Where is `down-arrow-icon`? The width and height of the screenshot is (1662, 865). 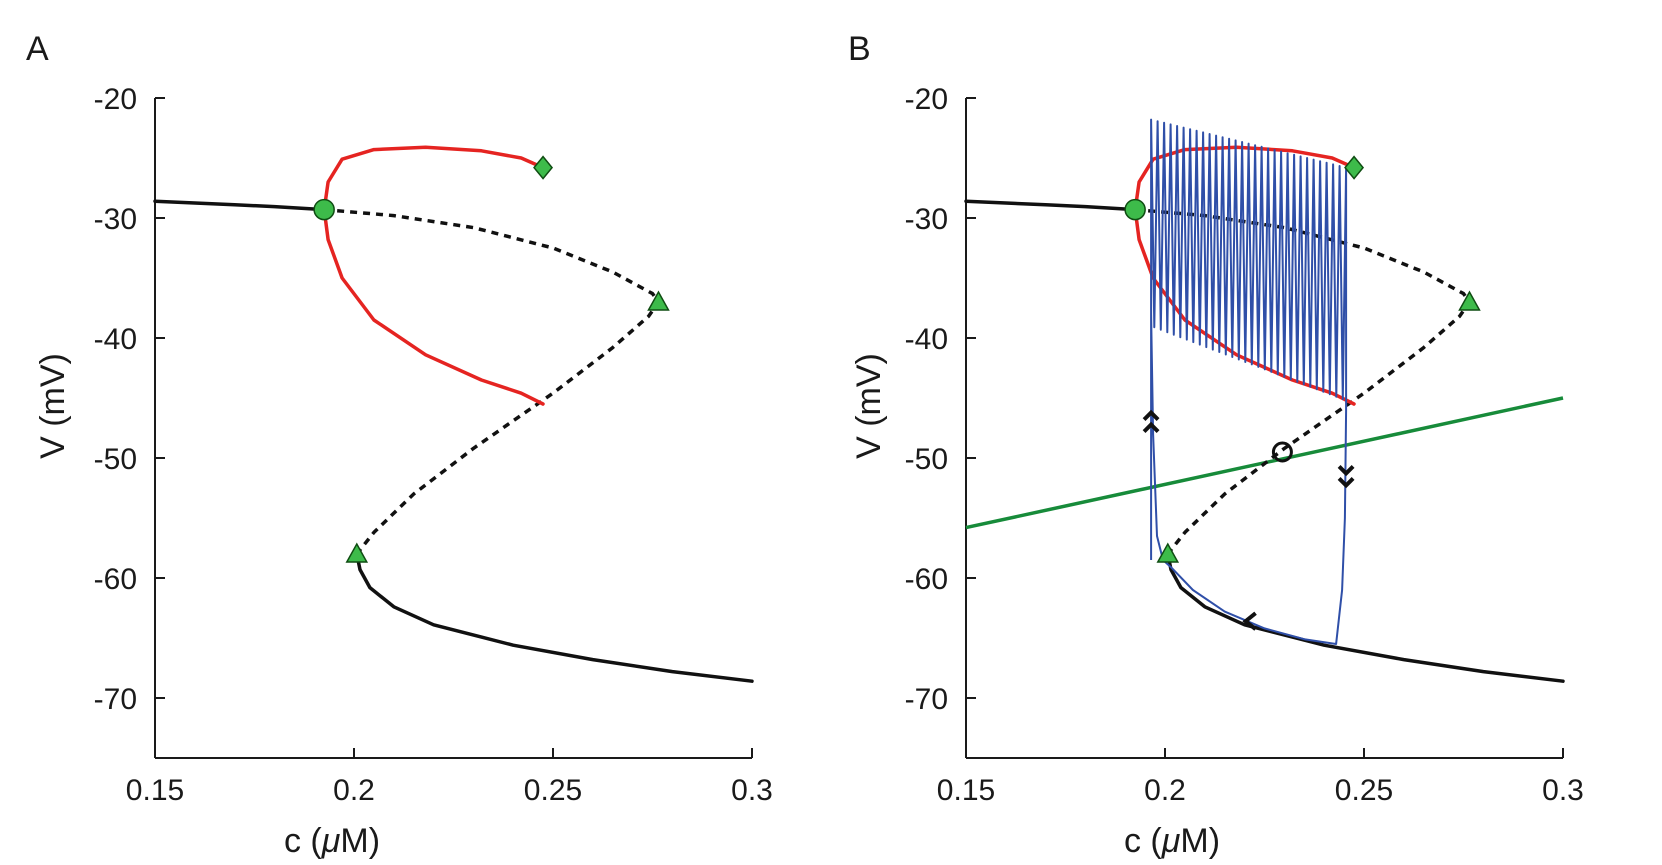
down-arrow-icon is located at coordinates (1346, 476).